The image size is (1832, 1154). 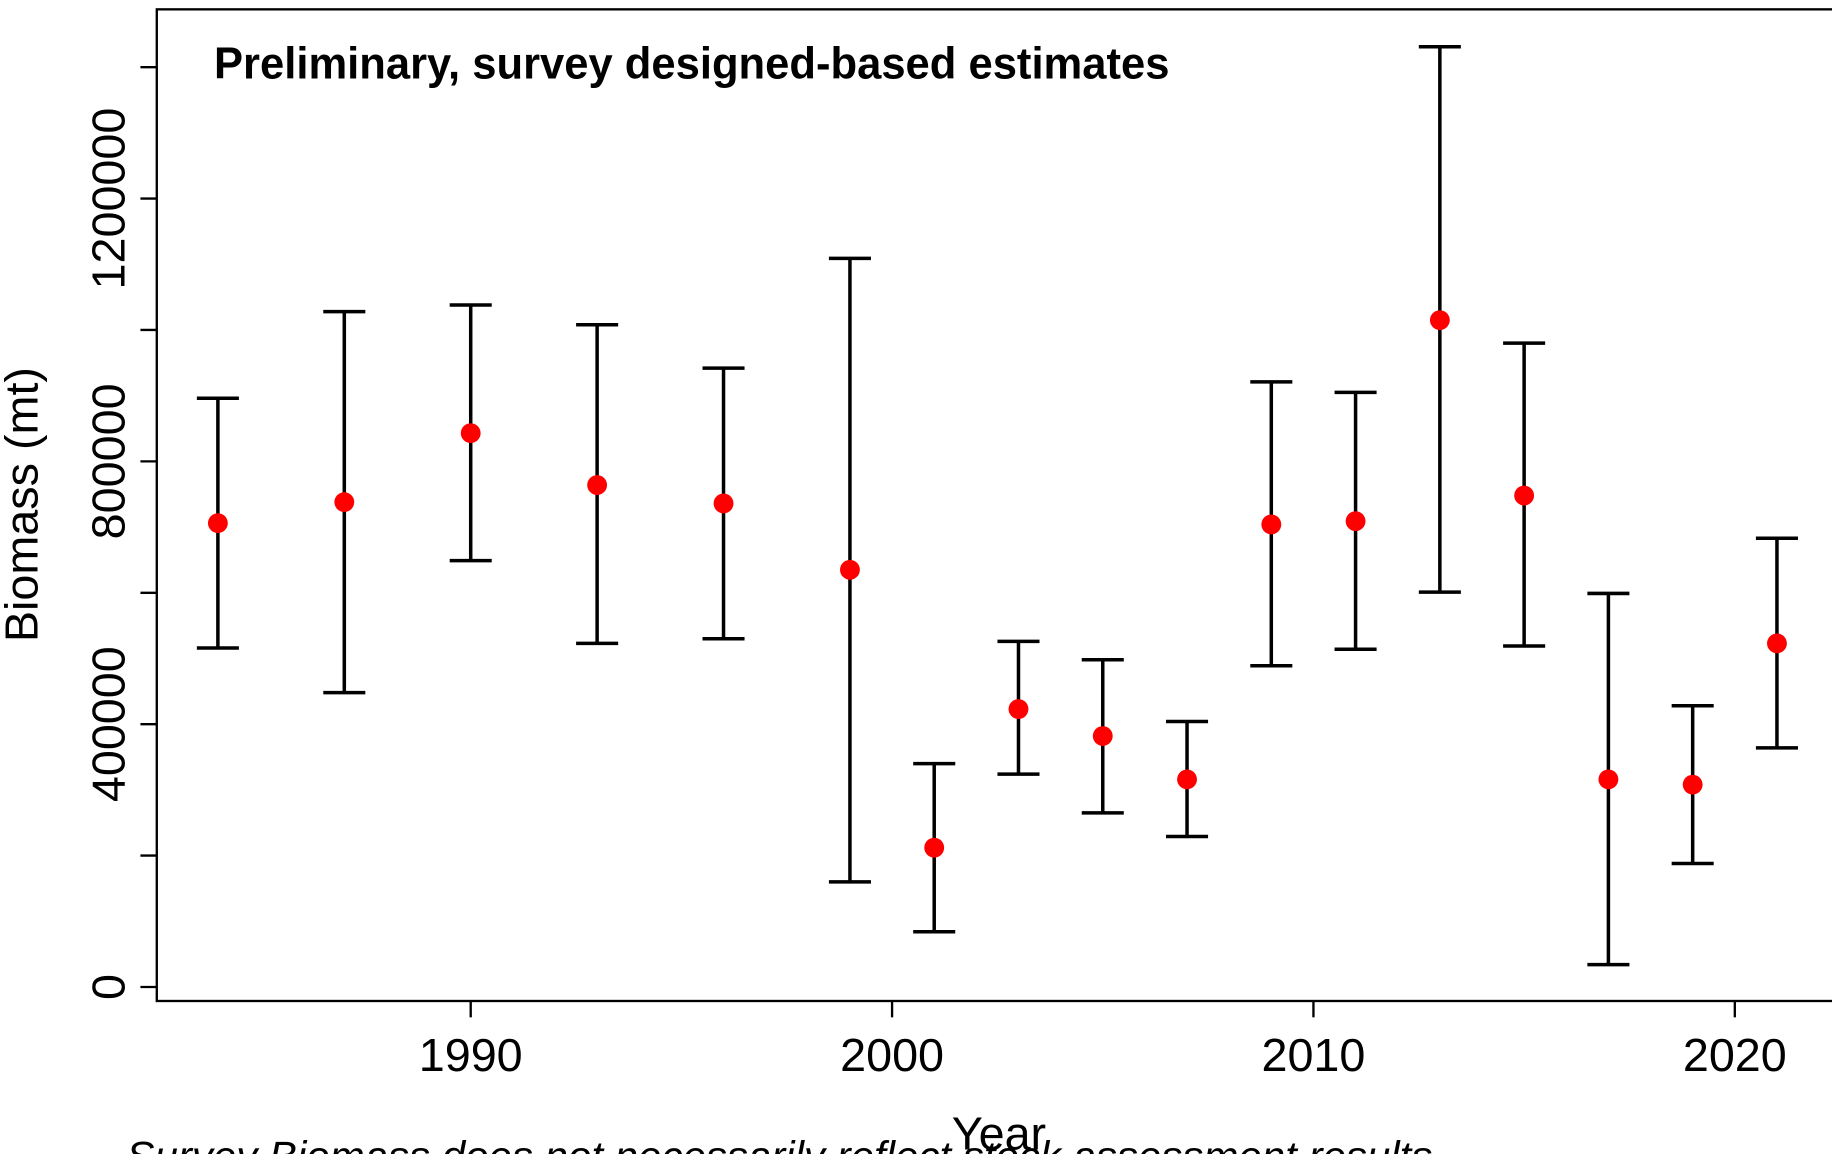 I want to click on x-tick-label: 1990, so click(x=471, y=1055).